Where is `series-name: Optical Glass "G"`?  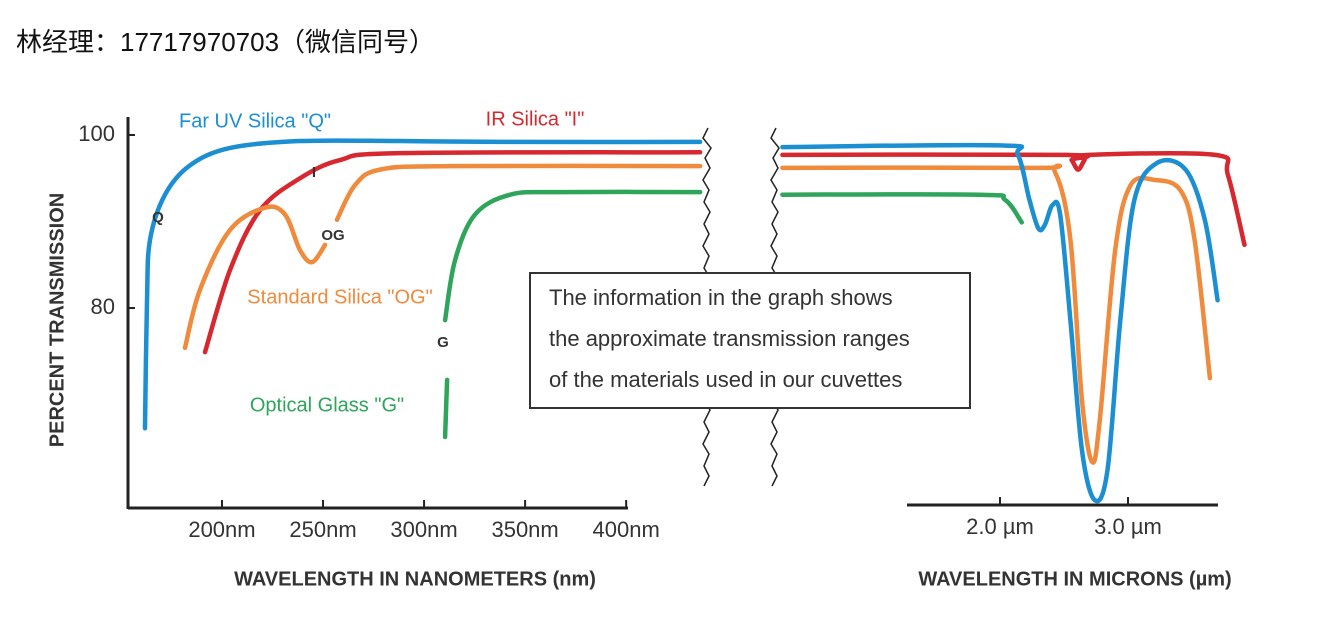 series-name: Optical Glass "G" is located at coordinates (327, 405).